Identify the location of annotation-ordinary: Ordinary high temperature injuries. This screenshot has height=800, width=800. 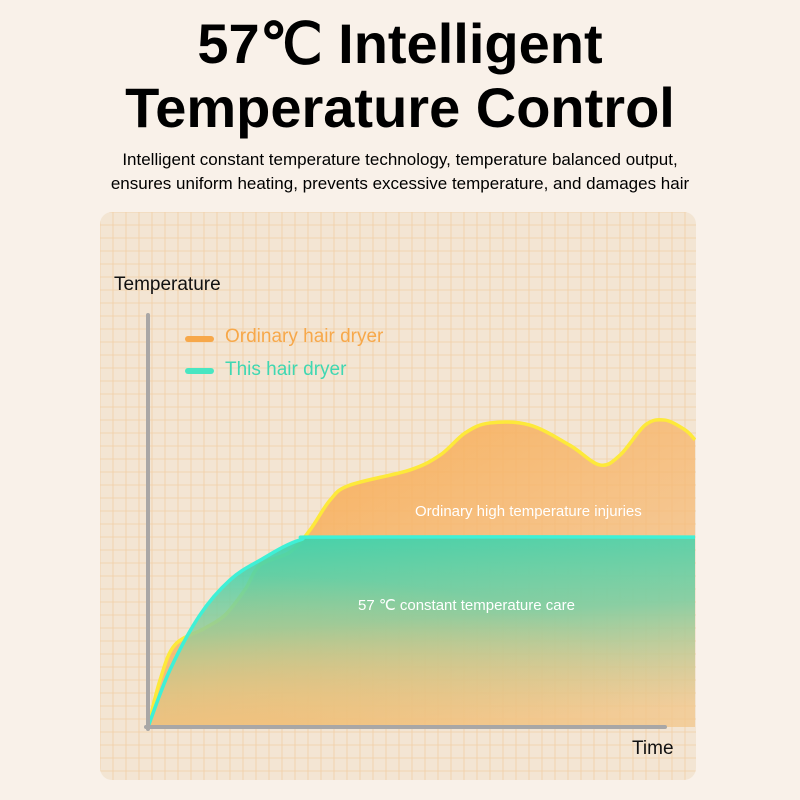
(528, 511).